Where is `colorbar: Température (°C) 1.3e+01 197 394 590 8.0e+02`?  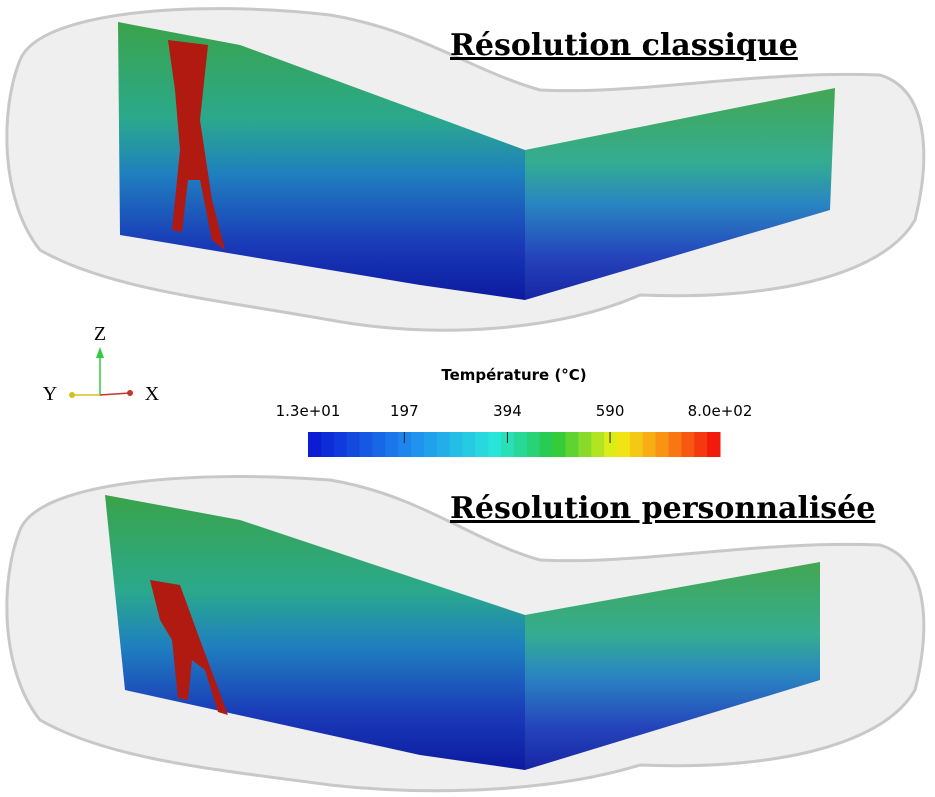
colorbar: Température (°C) 1.3e+01 197 394 590 8.0e+02 is located at coordinates (514, 411).